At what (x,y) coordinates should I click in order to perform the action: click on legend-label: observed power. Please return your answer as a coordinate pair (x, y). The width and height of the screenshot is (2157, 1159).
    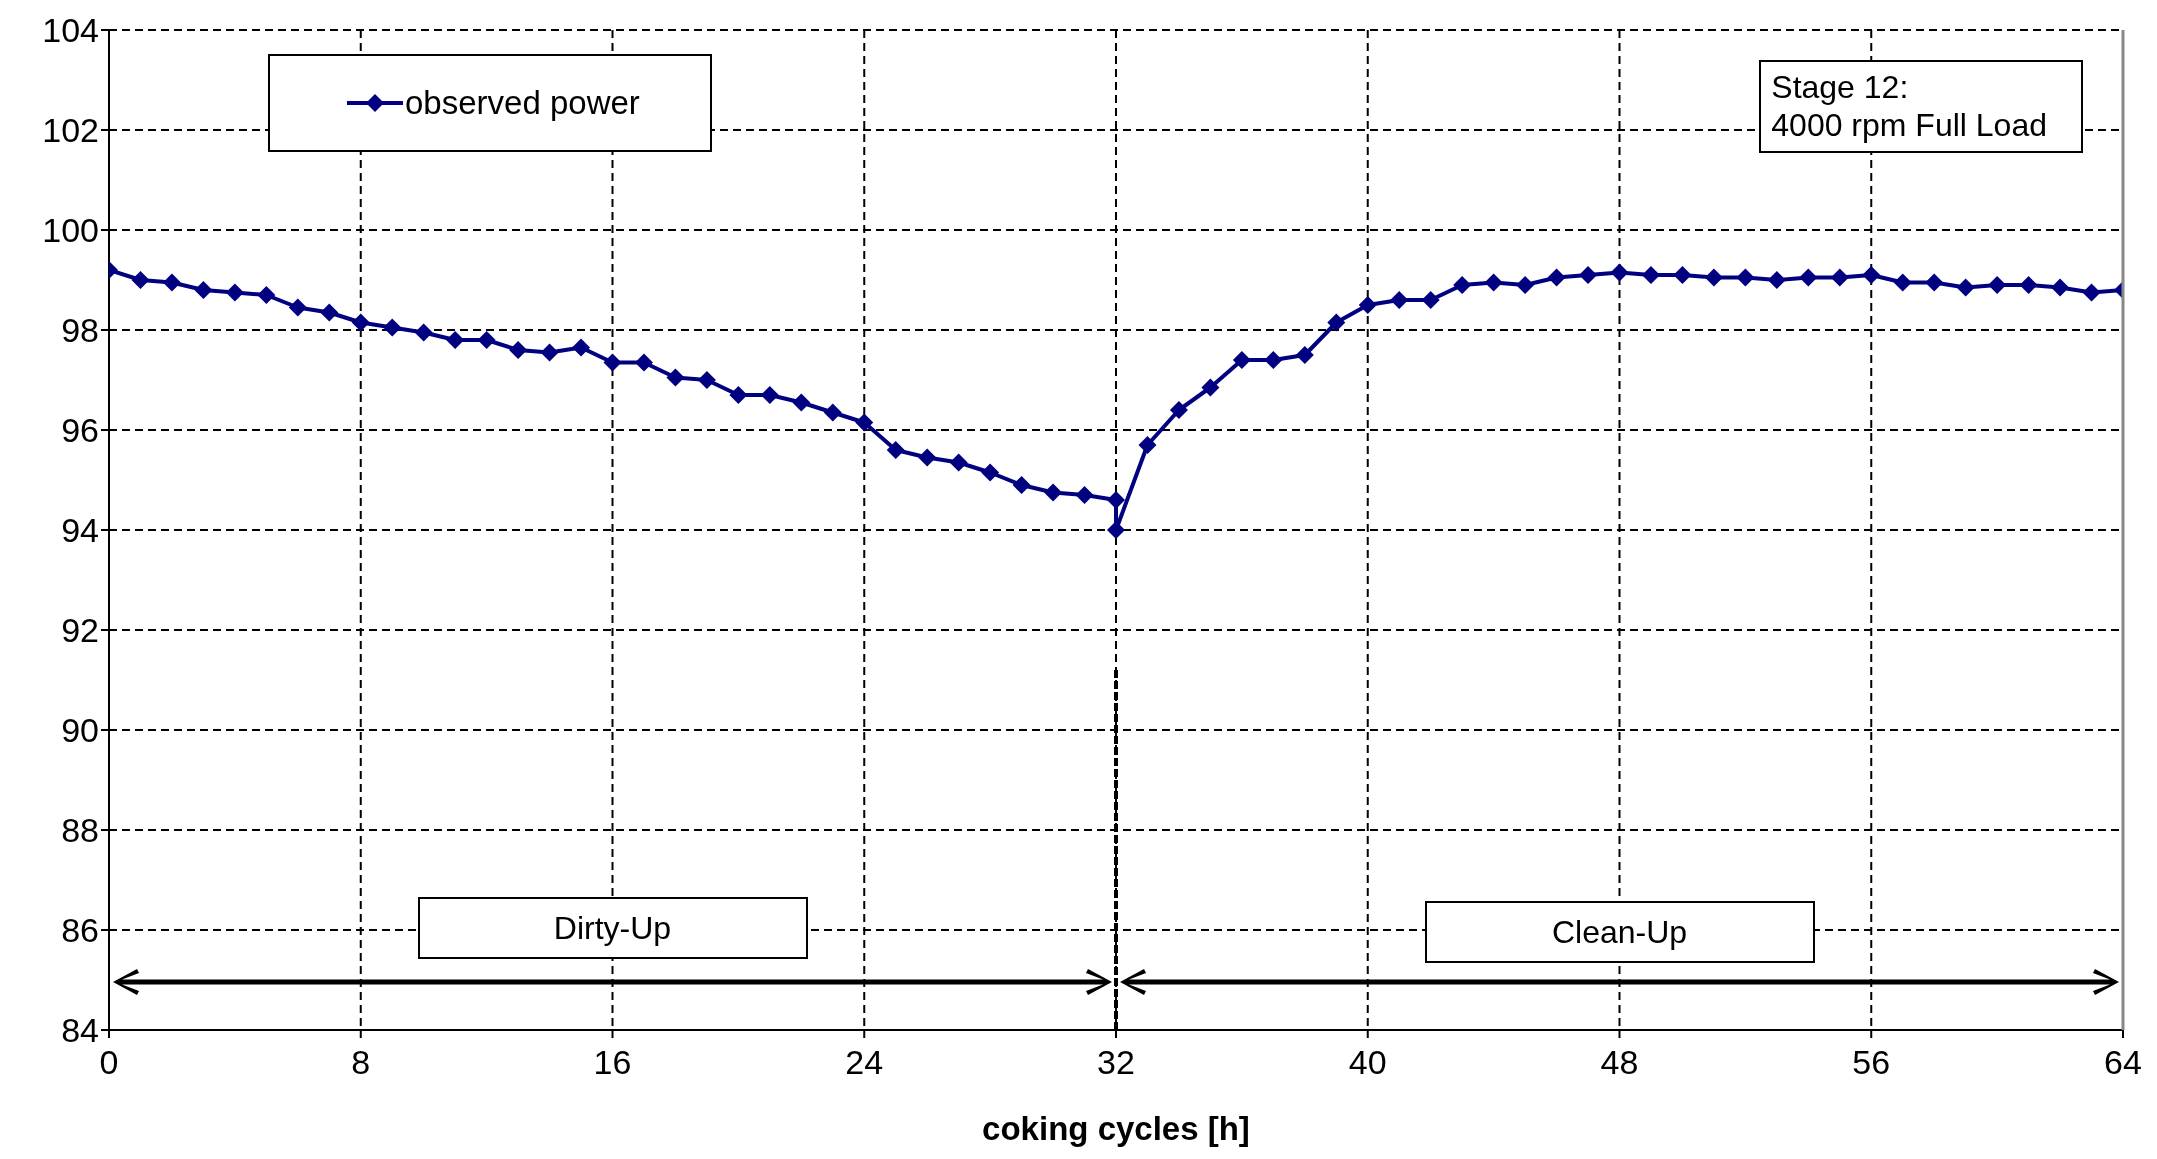
    Looking at the image, I should click on (522, 103).